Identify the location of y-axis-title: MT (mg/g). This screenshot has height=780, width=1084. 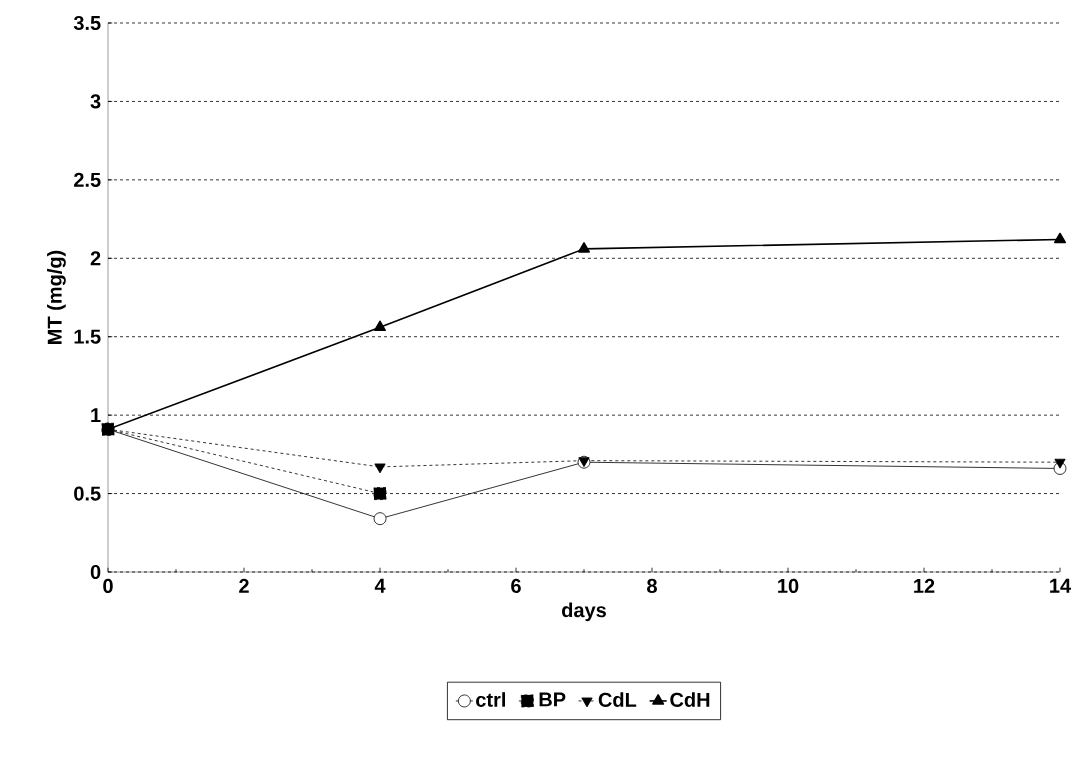
(56, 297).